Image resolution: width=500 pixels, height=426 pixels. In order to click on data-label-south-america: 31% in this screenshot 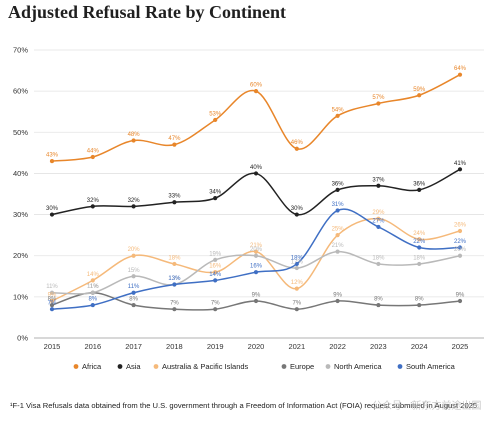, I will do `click(338, 205)`.